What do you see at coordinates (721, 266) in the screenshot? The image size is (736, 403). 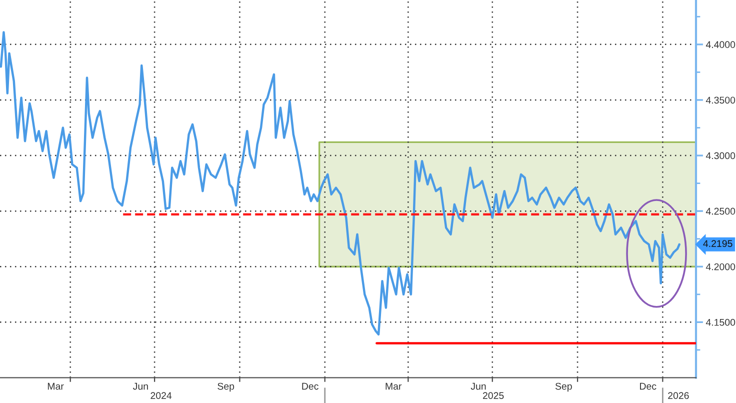 I see `y-tick-label: 4.2000` at bounding box center [721, 266].